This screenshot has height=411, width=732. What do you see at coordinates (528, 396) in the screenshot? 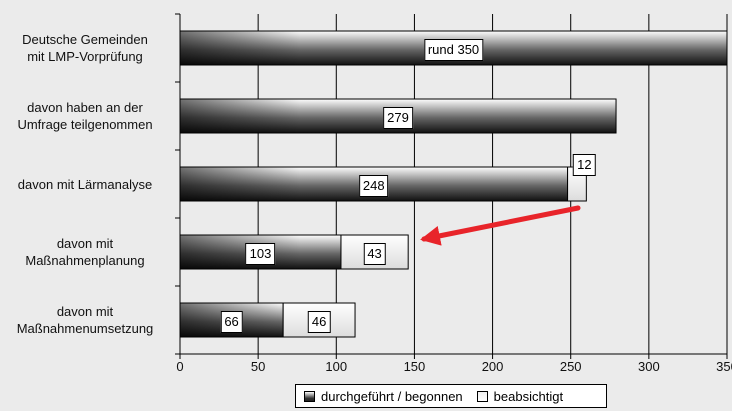
I see `legend-label: beabsichtigt` at bounding box center [528, 396].